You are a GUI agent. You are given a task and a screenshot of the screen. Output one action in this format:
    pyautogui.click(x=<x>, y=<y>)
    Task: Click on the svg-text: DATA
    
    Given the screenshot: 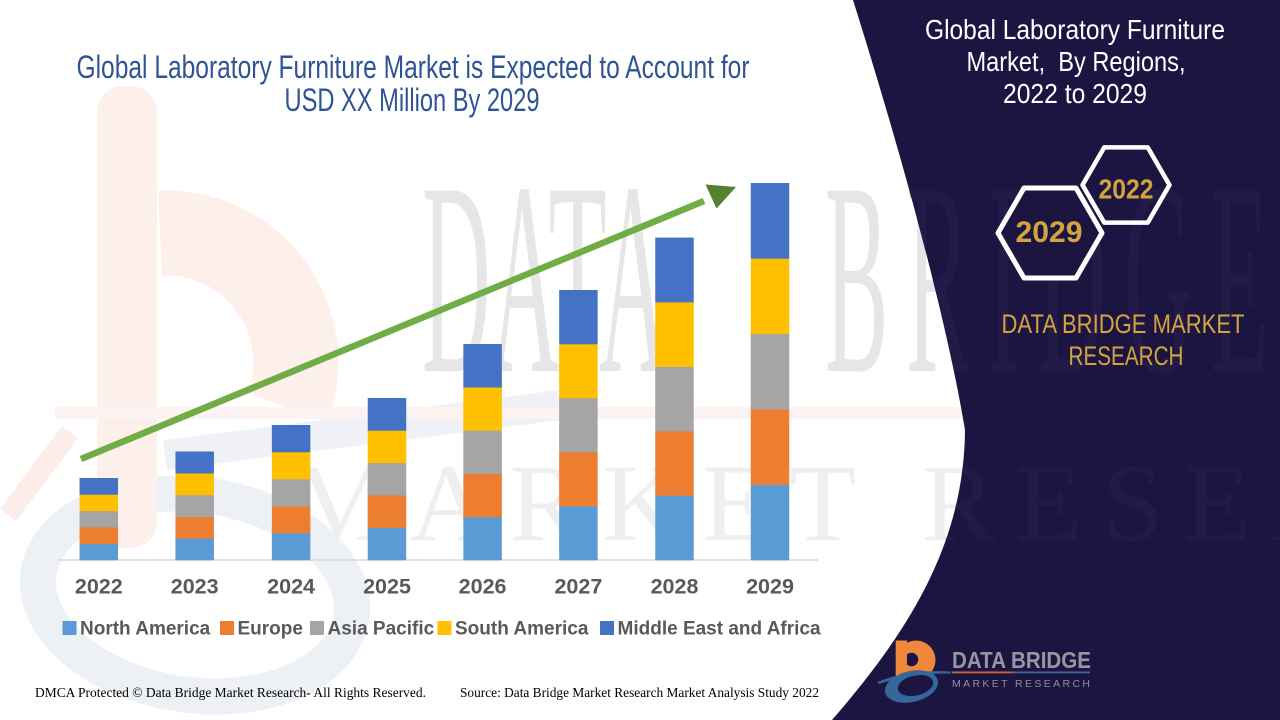 What is the action you would take?
    pyautogui.click(x=545, y=278)
    